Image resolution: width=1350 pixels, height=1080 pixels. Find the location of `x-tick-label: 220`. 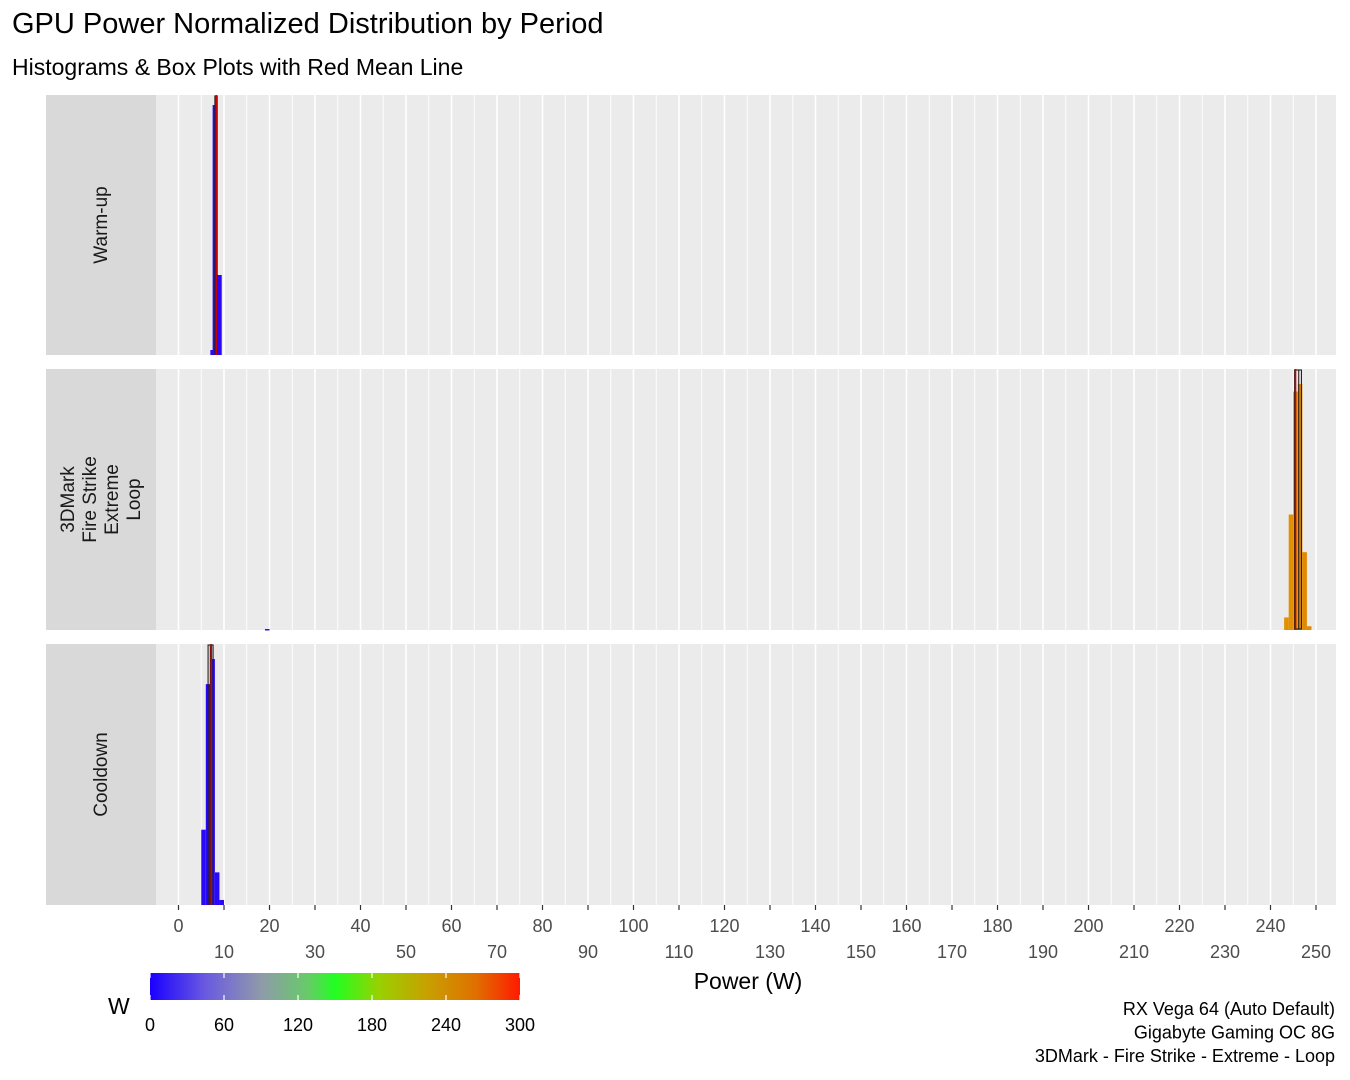

x-tick-label: 220 is located at coordinates (1179, 926).